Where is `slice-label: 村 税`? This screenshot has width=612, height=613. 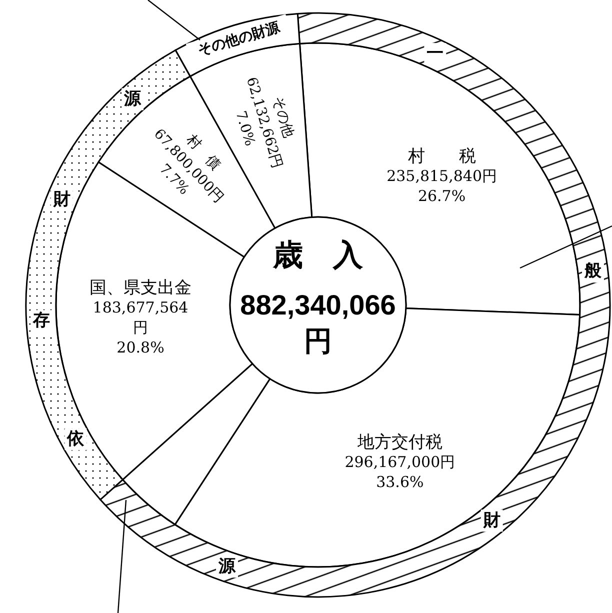
slice-label: 村 税 is located at coordinates (441, 156).